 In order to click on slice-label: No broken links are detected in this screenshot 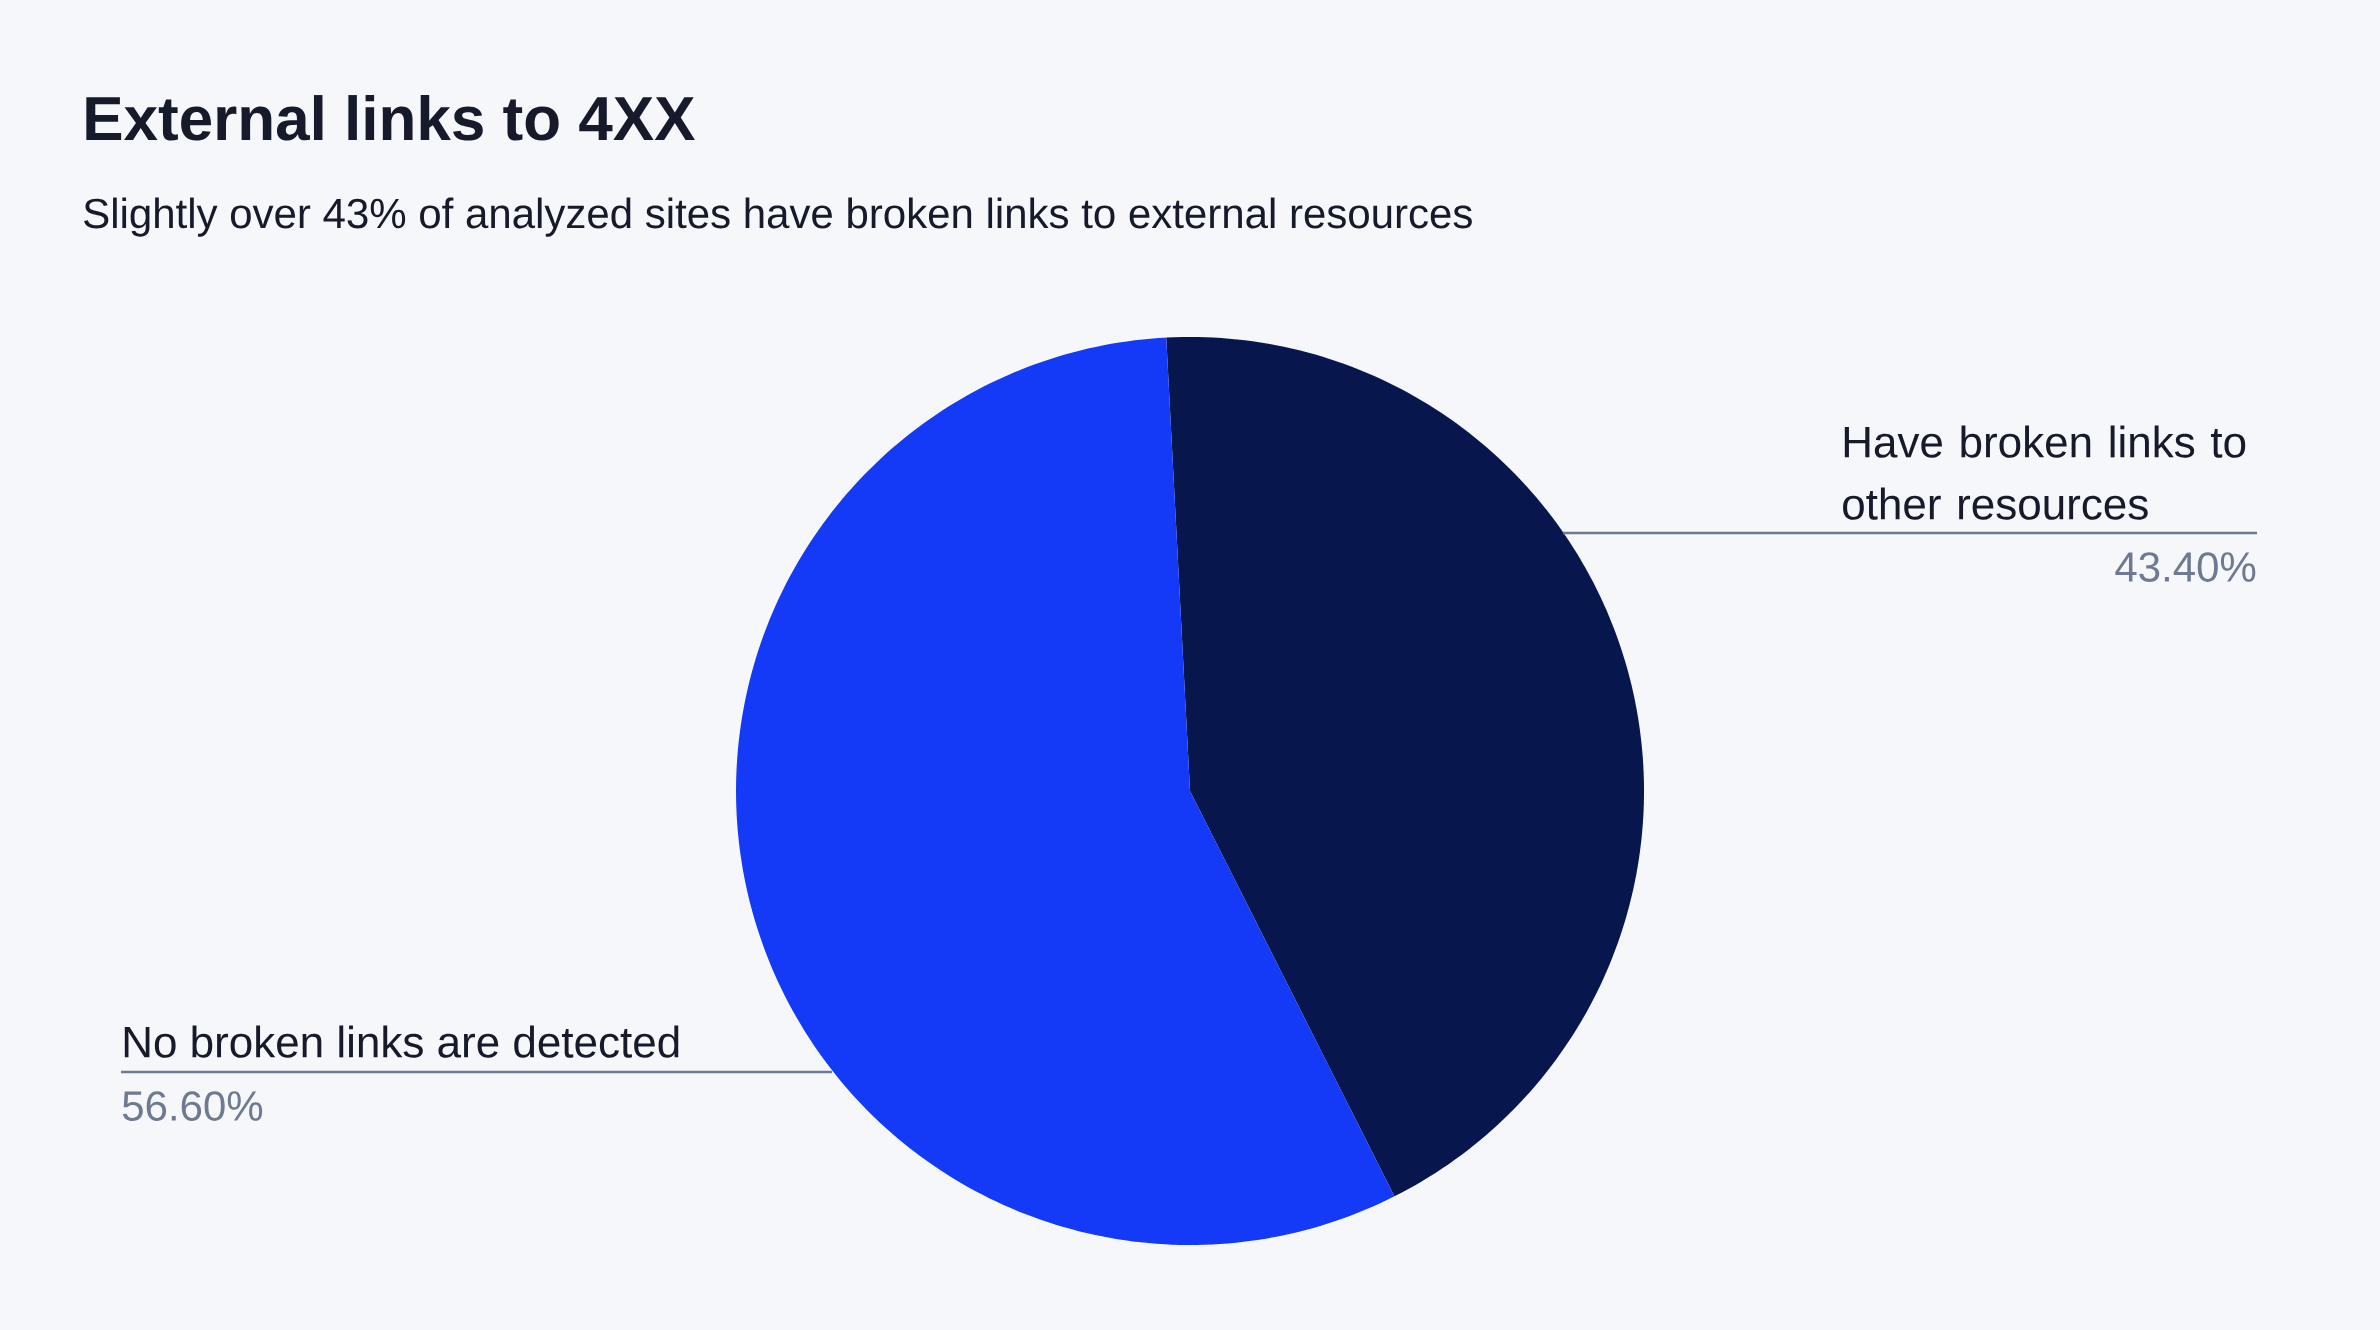, I will do `click(401, 1041)`.